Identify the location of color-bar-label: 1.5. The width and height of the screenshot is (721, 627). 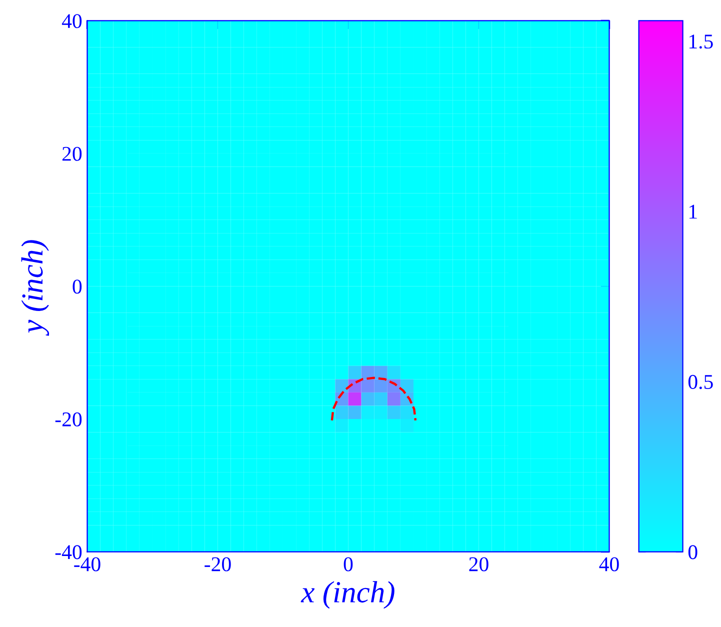
(701, 41).